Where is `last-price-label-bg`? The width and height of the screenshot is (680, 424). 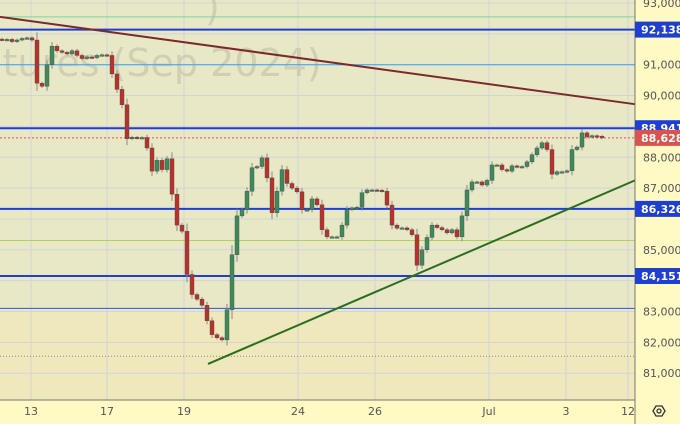
last-price-label-bg is located at coordinates (657, 137).